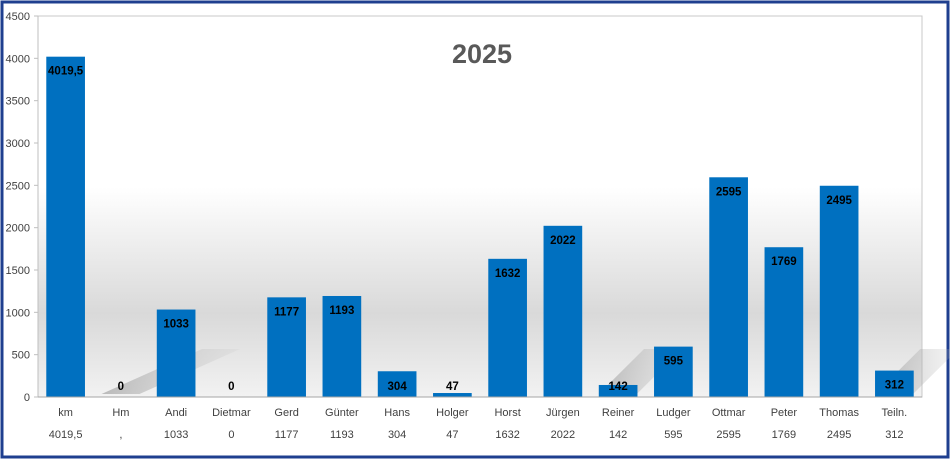 This screenshot has width=950, height=465. I want to click on data-label: 1632, so click(508, 274).